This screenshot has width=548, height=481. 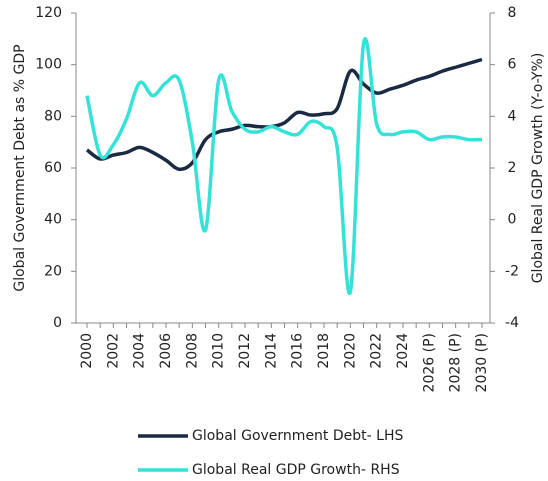 What do you see at coordinates (113, 351) in the screenshot?
I see `x-tick-label: 2002` at bounding box center [113, 351].